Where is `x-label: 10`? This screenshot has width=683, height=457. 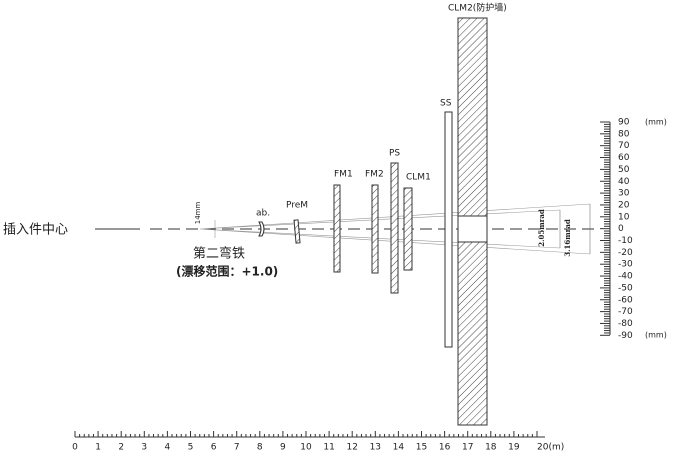
x-label: 10 is located at coordinates (306, 448).